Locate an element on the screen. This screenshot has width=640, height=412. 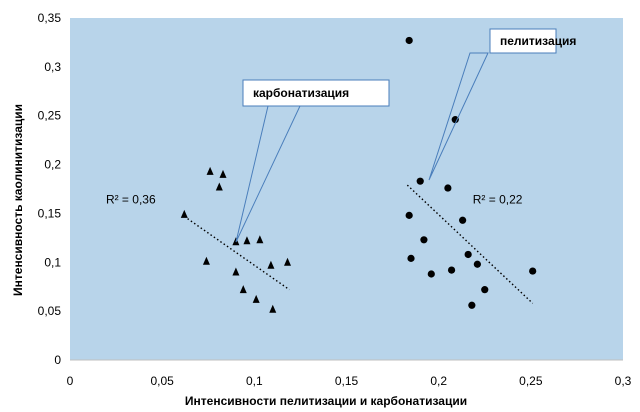
x-tick-label: 0,2 is located at coordinates (438, 381).